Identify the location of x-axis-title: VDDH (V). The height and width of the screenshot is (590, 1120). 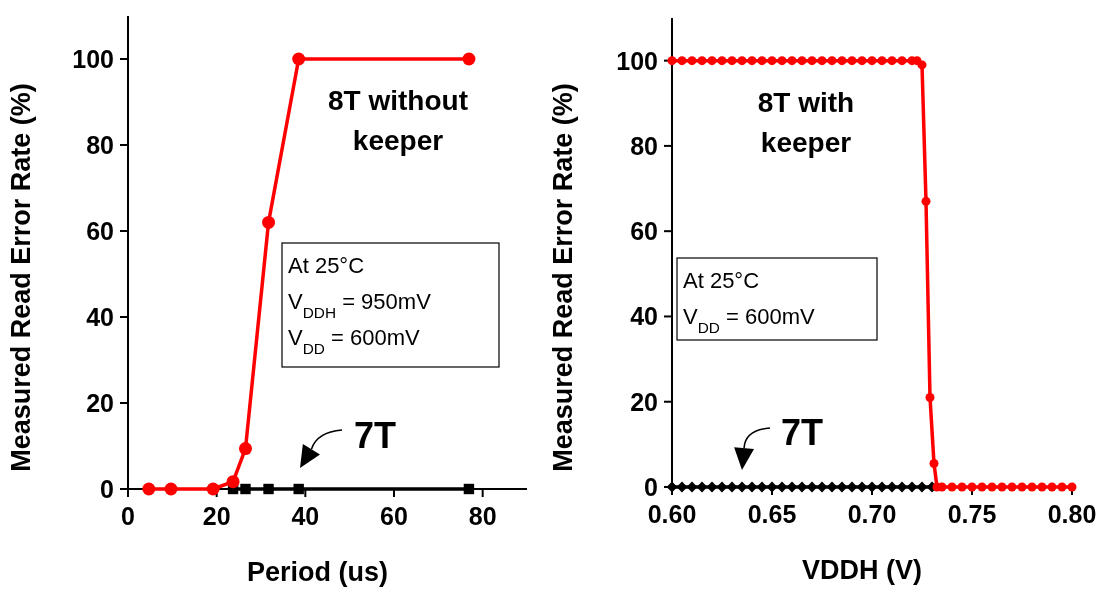
(862, 570).